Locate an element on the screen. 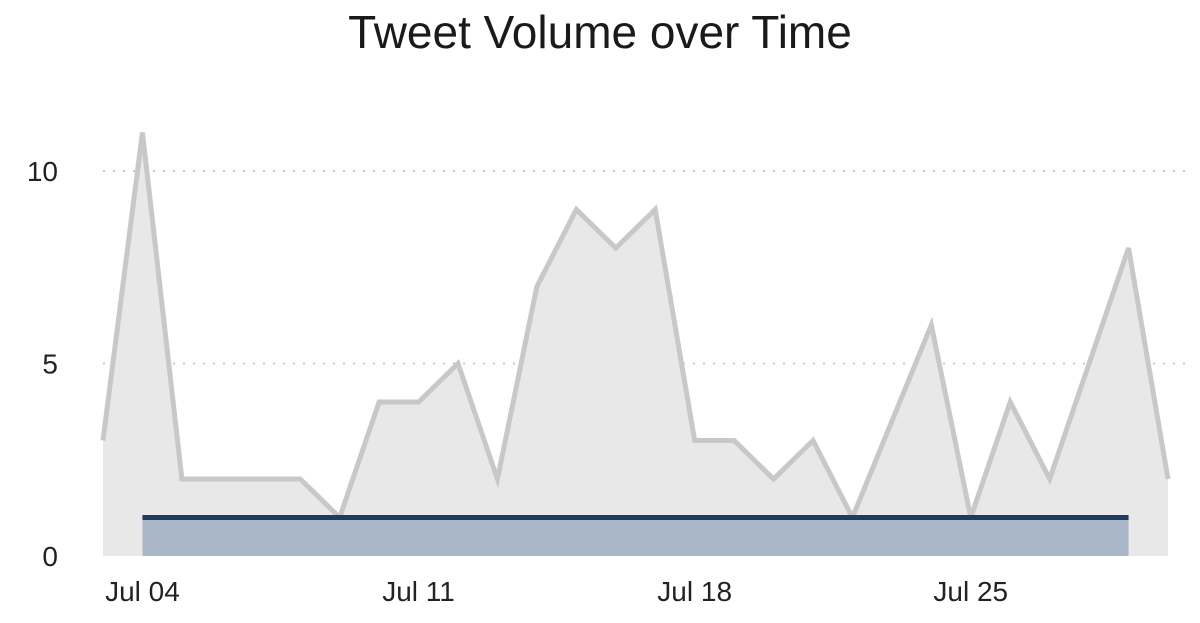 The image size is (1200, 623). y-tick-label: 0 is located at coordinates (50, 556).